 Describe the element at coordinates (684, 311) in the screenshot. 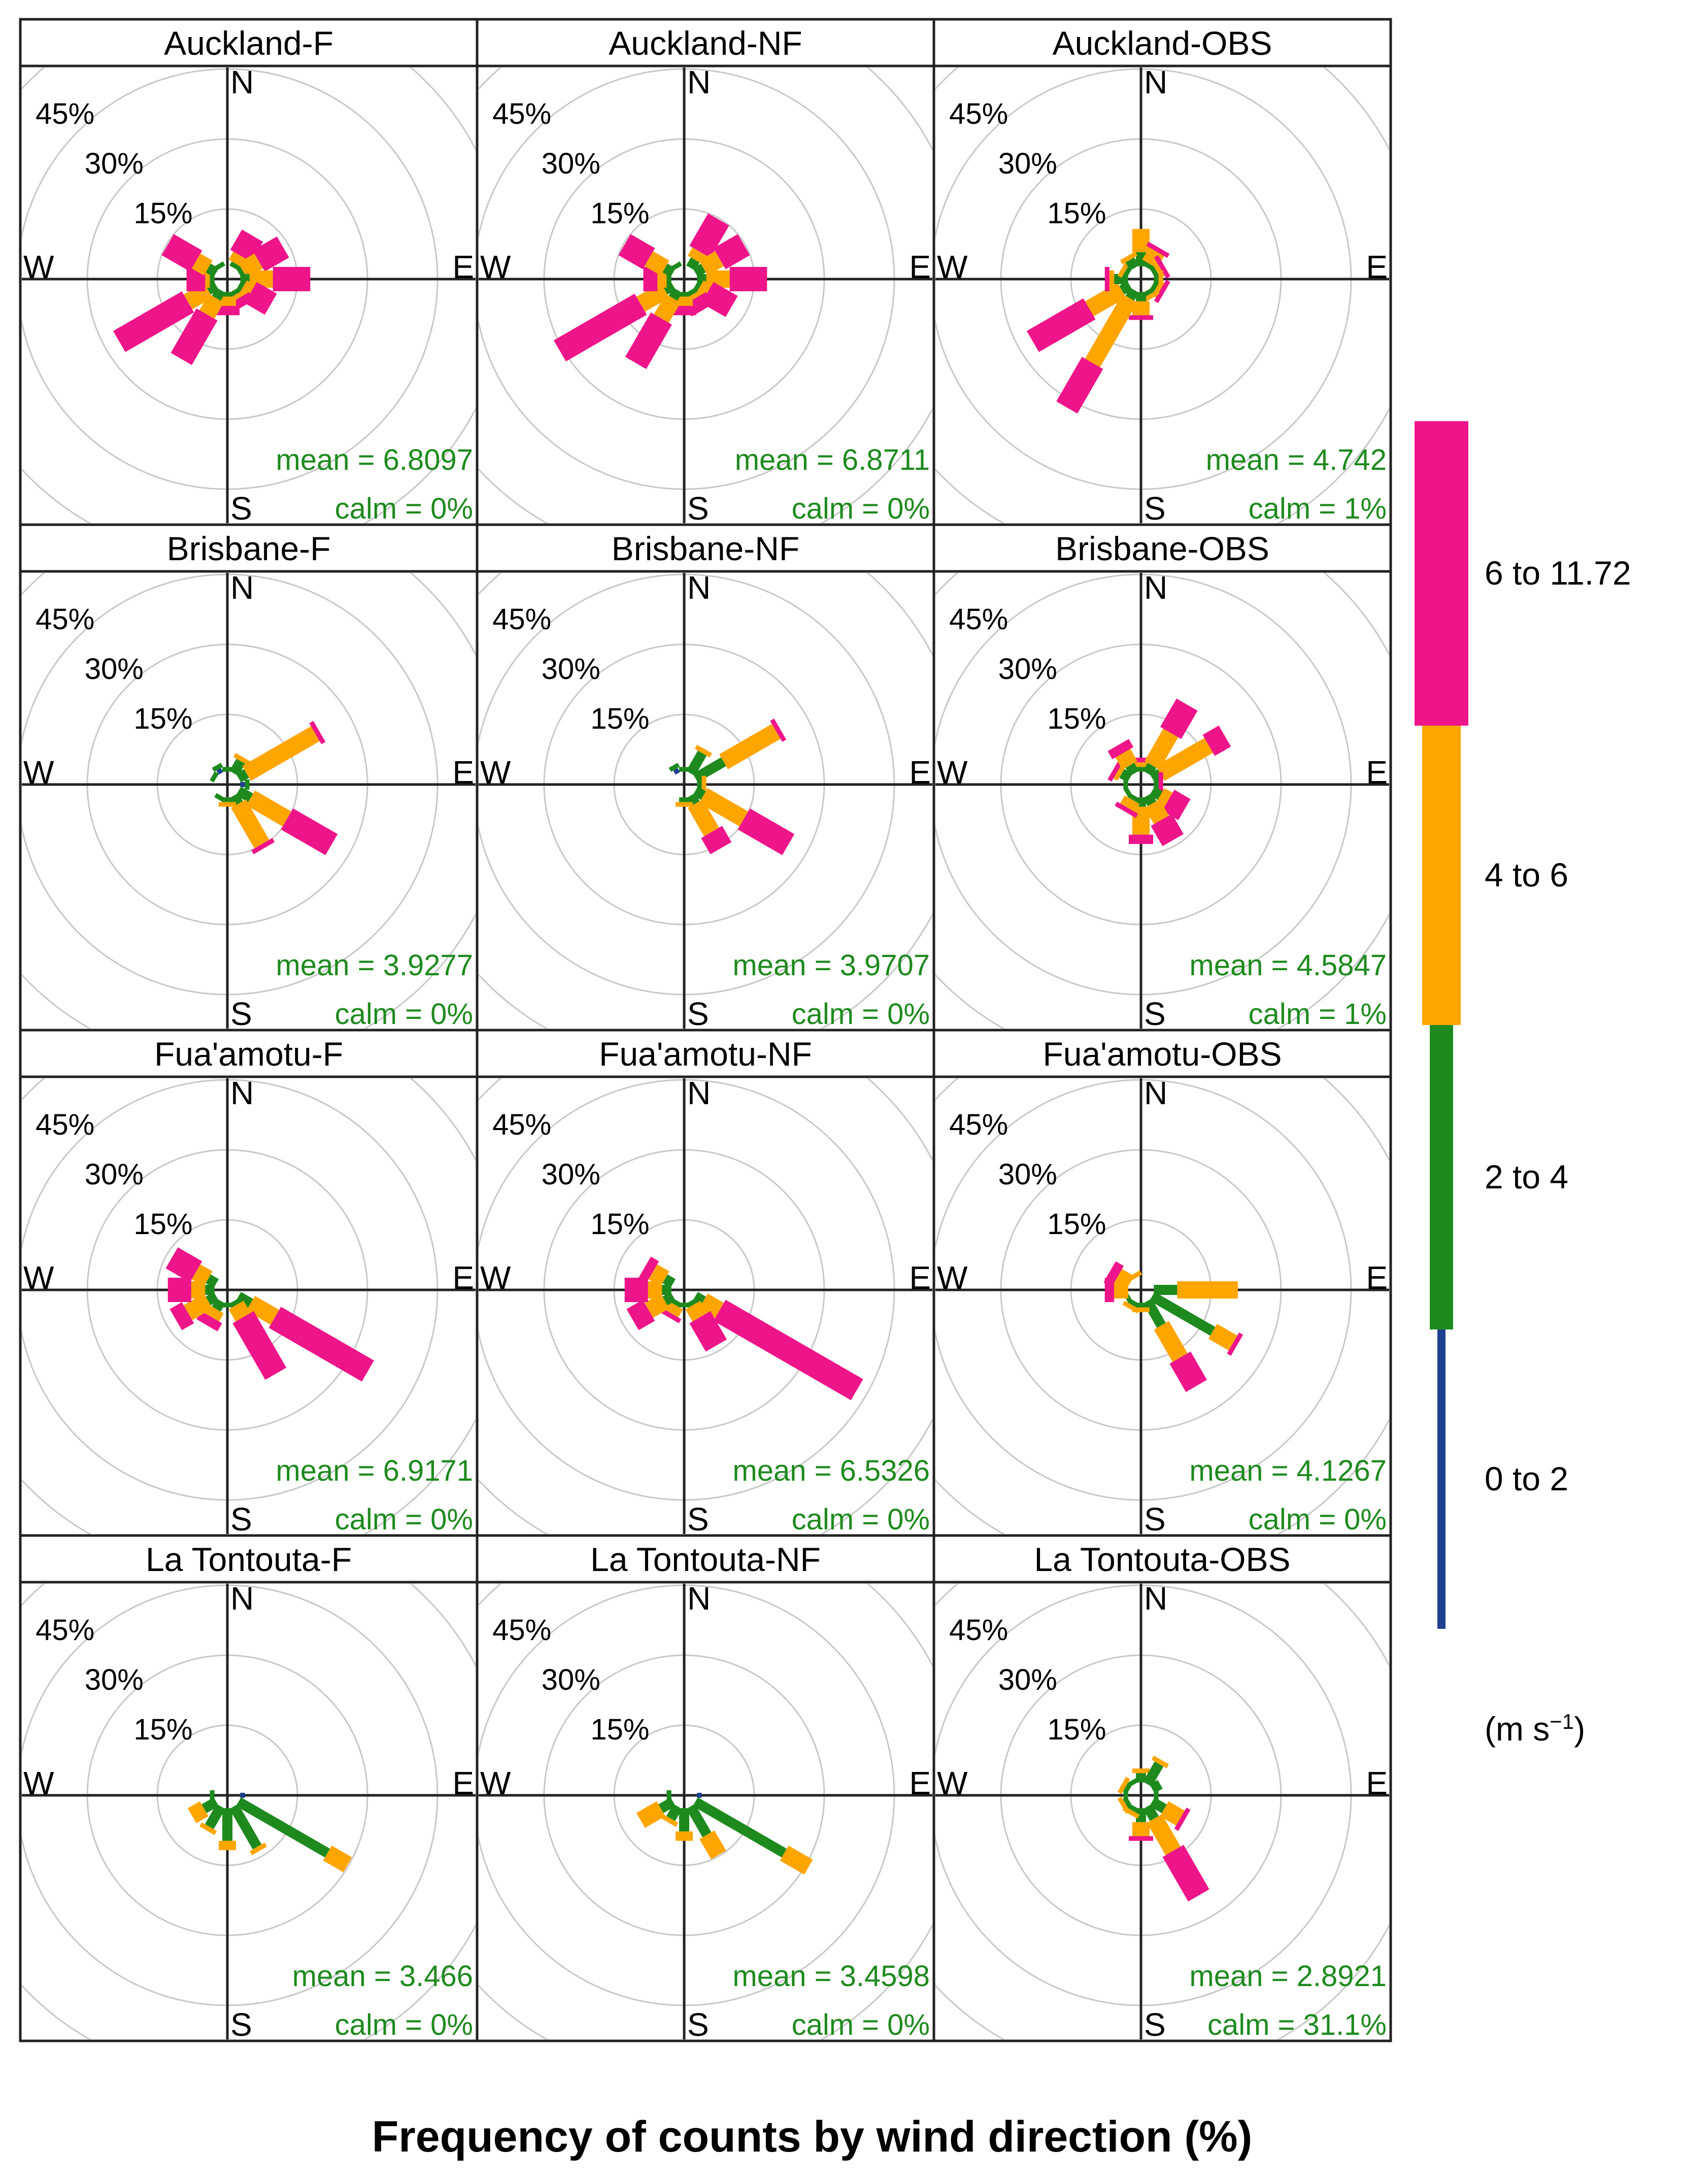

I see `petal-dir180-bin3` at that location.